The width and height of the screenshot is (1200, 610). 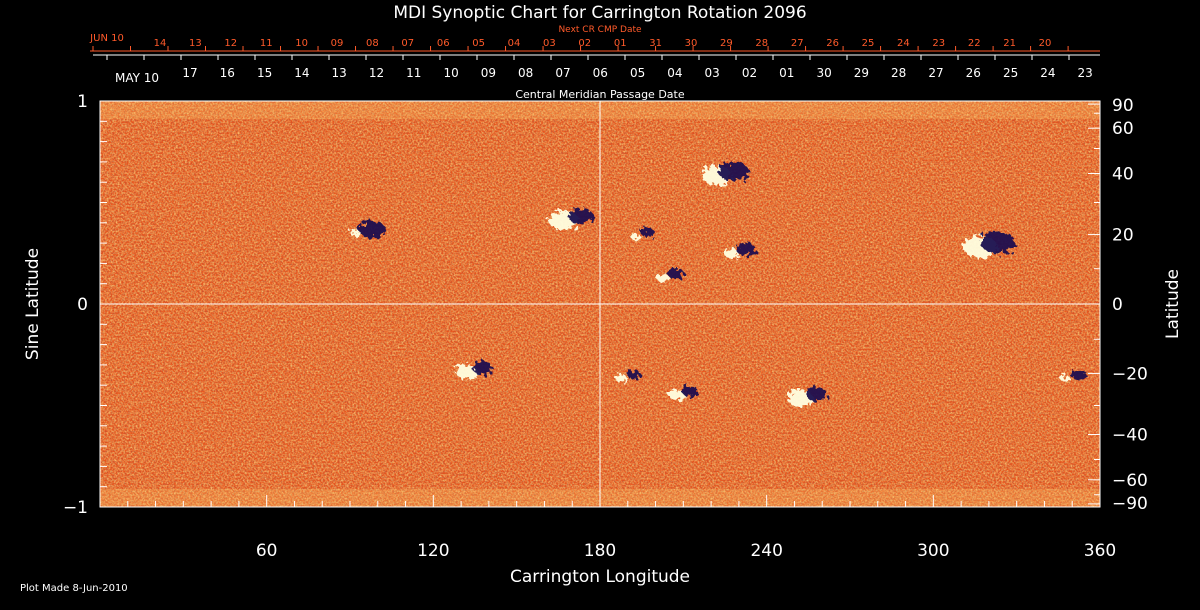 I want to click on right-axis-tick-label: 90, so click(x=1123, y=106).